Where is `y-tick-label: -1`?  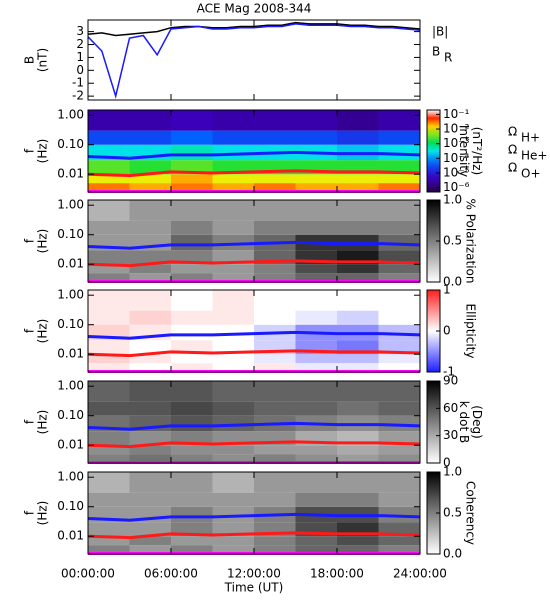
y-tick-label: -1 is located at coordinates (78, 83).